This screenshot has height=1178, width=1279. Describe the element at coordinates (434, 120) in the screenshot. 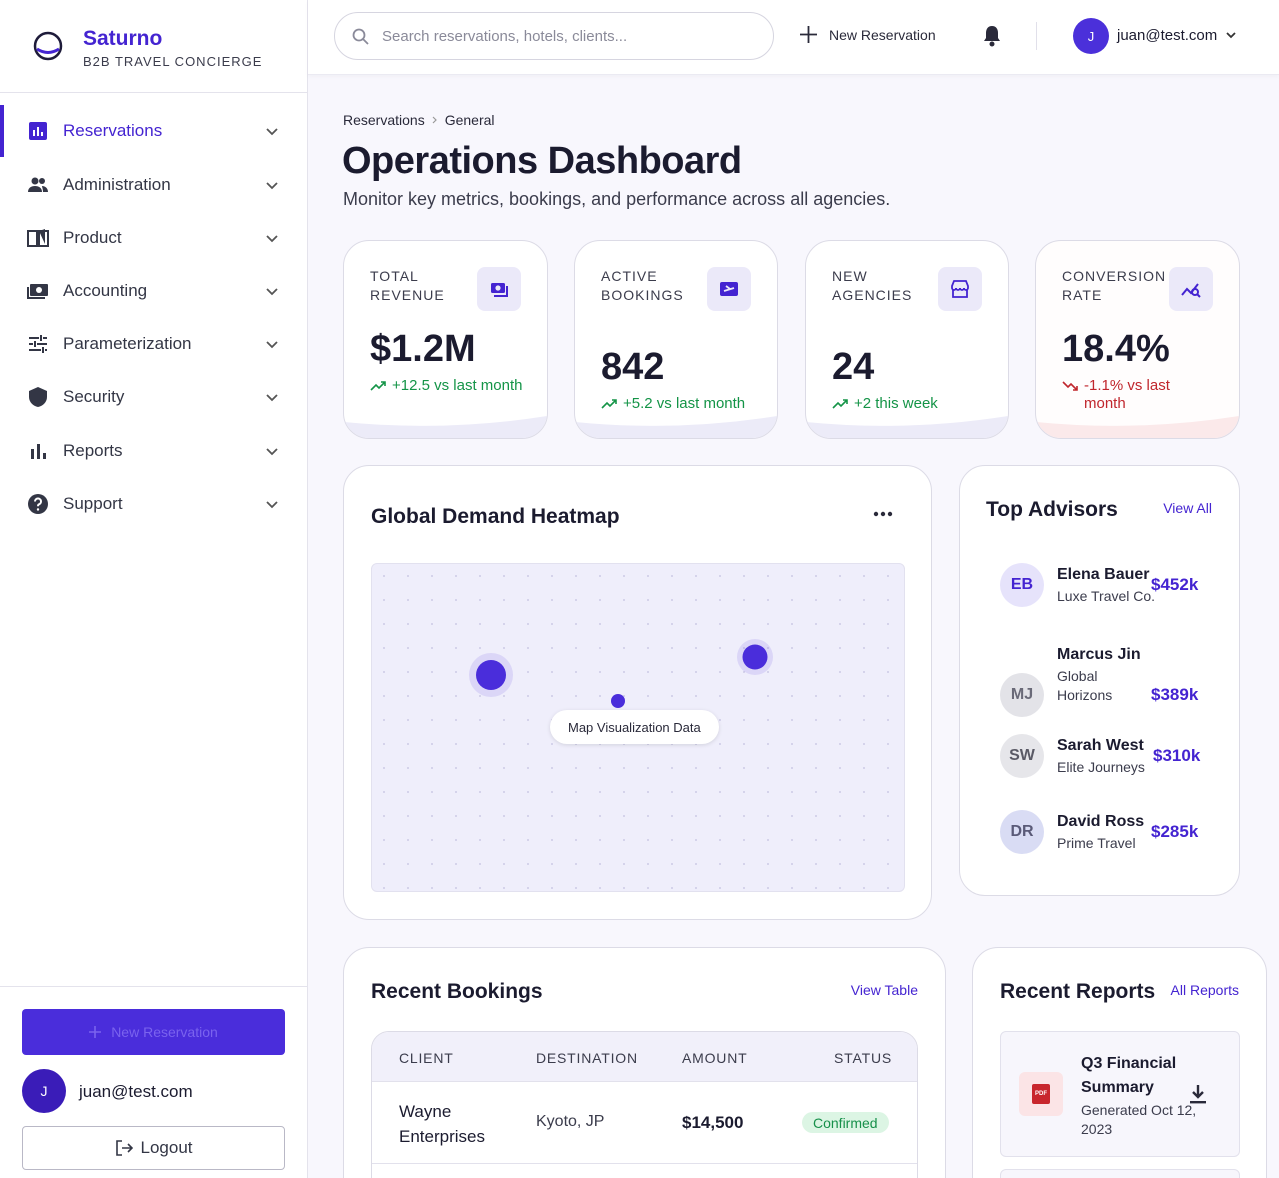

I see `breadcrumb-separator` at that location.